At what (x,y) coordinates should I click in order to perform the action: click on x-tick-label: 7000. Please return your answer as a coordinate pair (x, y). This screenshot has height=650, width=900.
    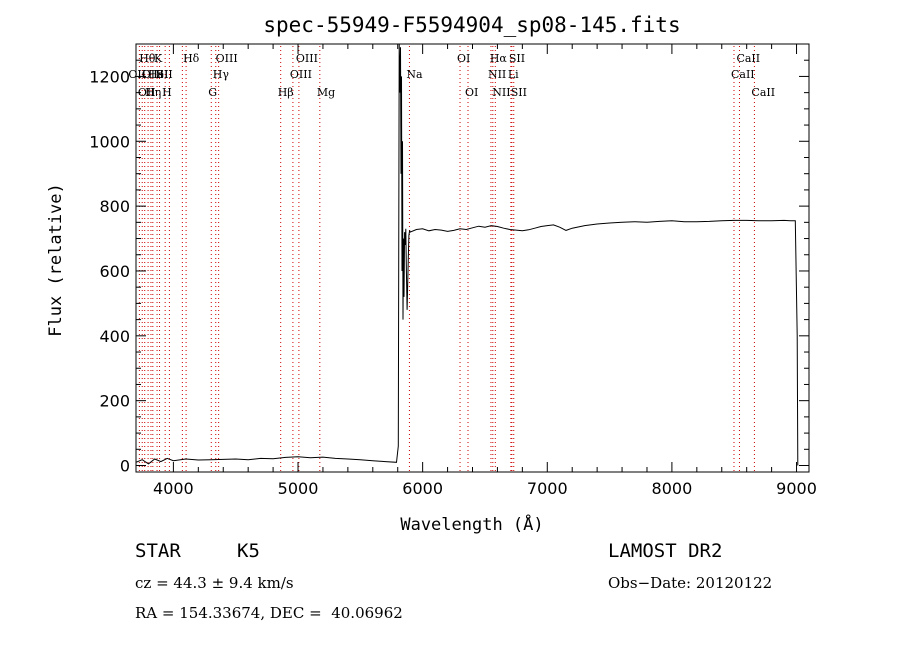
    Looking at the image, I should click on (547, 488).